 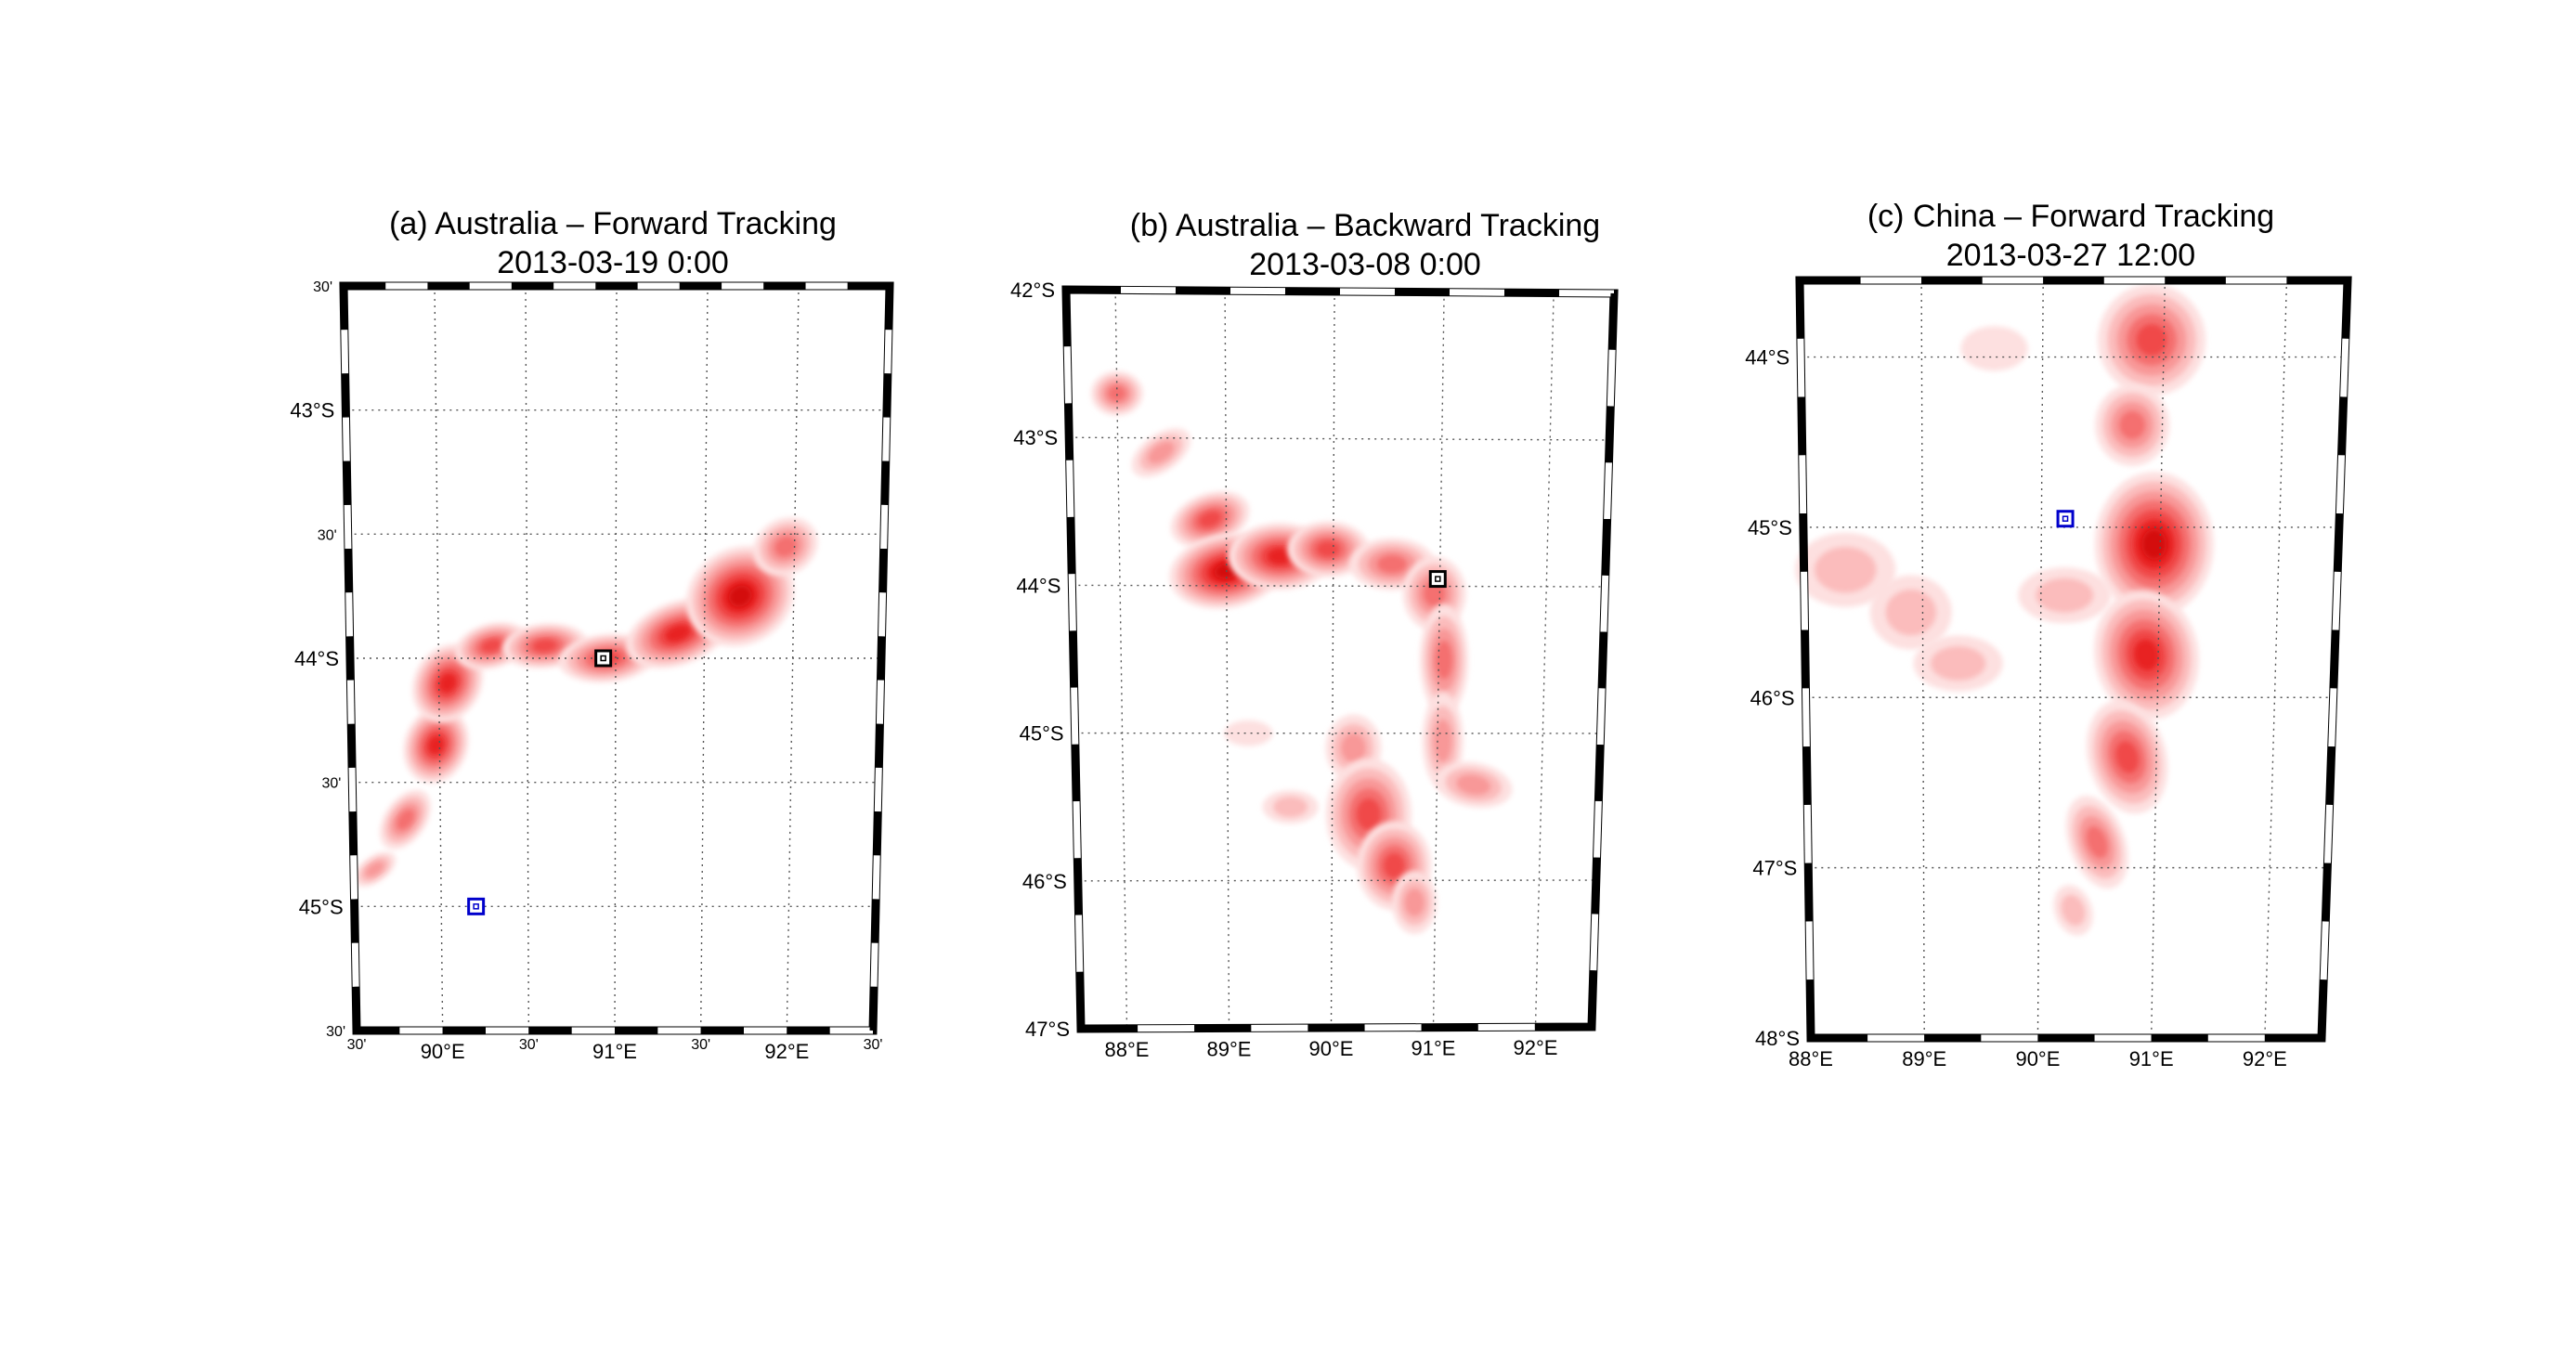 I want to click on longitude-label: 91°E, so click(x=1434, y=1048).